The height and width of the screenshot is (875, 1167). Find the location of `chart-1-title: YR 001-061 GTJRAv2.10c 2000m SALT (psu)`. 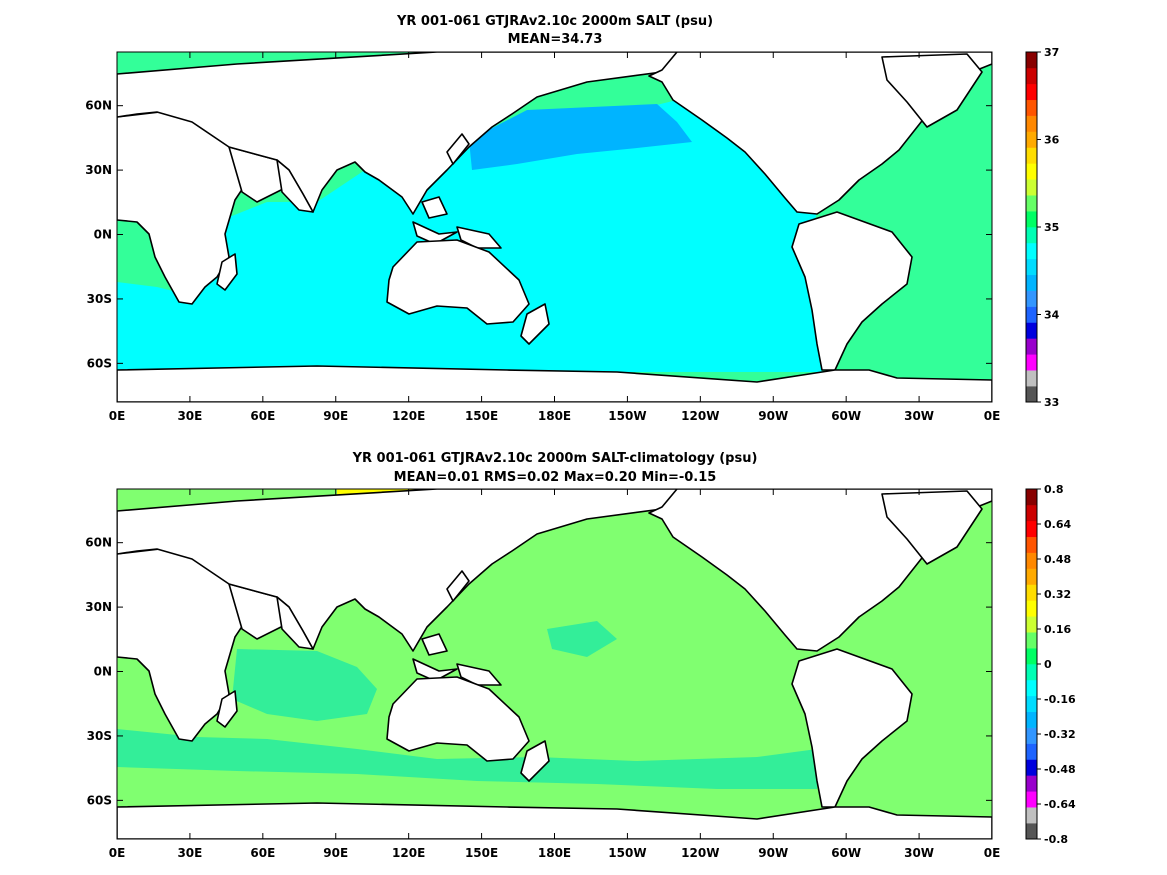

chart-1-title: YR 001-061 GTJRAv2.10c 2000m SALT (psu) is located at coordinates (554, 21).